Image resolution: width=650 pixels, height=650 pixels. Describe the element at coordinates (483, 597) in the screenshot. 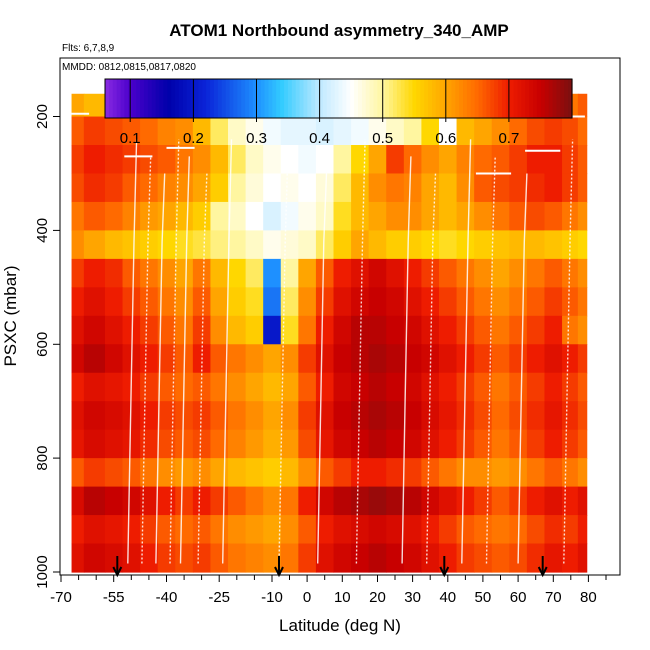

I see `x-tick-label: 50` at that location.